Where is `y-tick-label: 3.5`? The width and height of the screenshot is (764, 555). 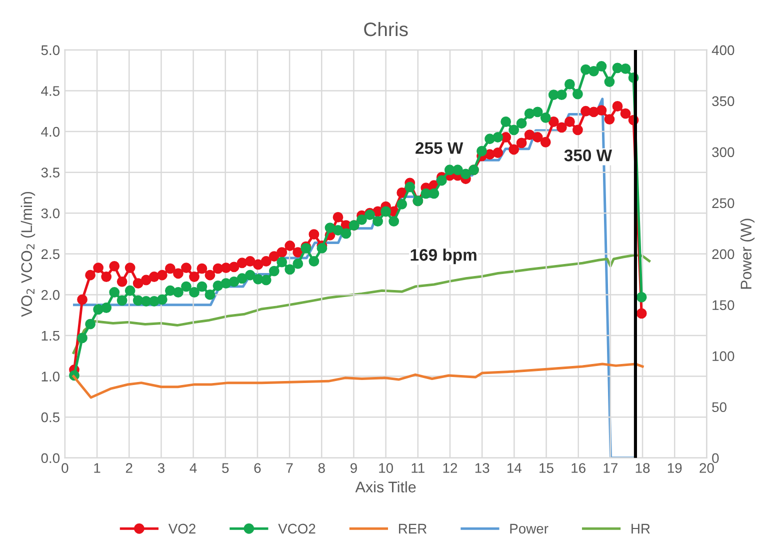 y-tick-label: 3.5 is located at coordinates (50, 173).